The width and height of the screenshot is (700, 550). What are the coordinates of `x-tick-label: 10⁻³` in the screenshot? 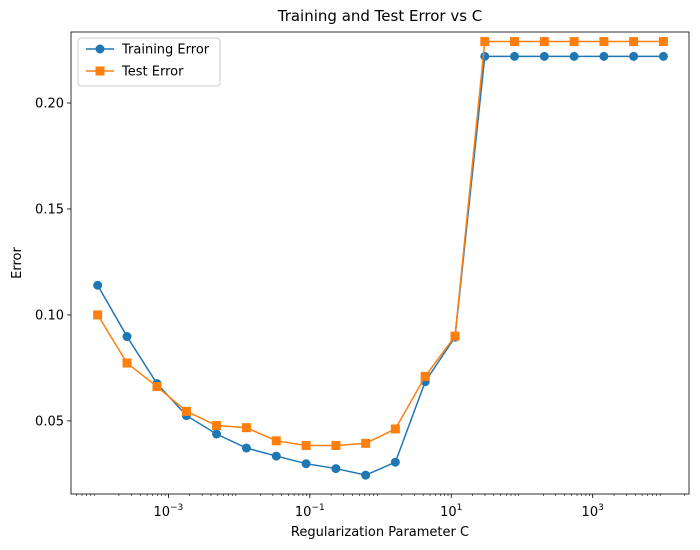 It's located at (168, 511).